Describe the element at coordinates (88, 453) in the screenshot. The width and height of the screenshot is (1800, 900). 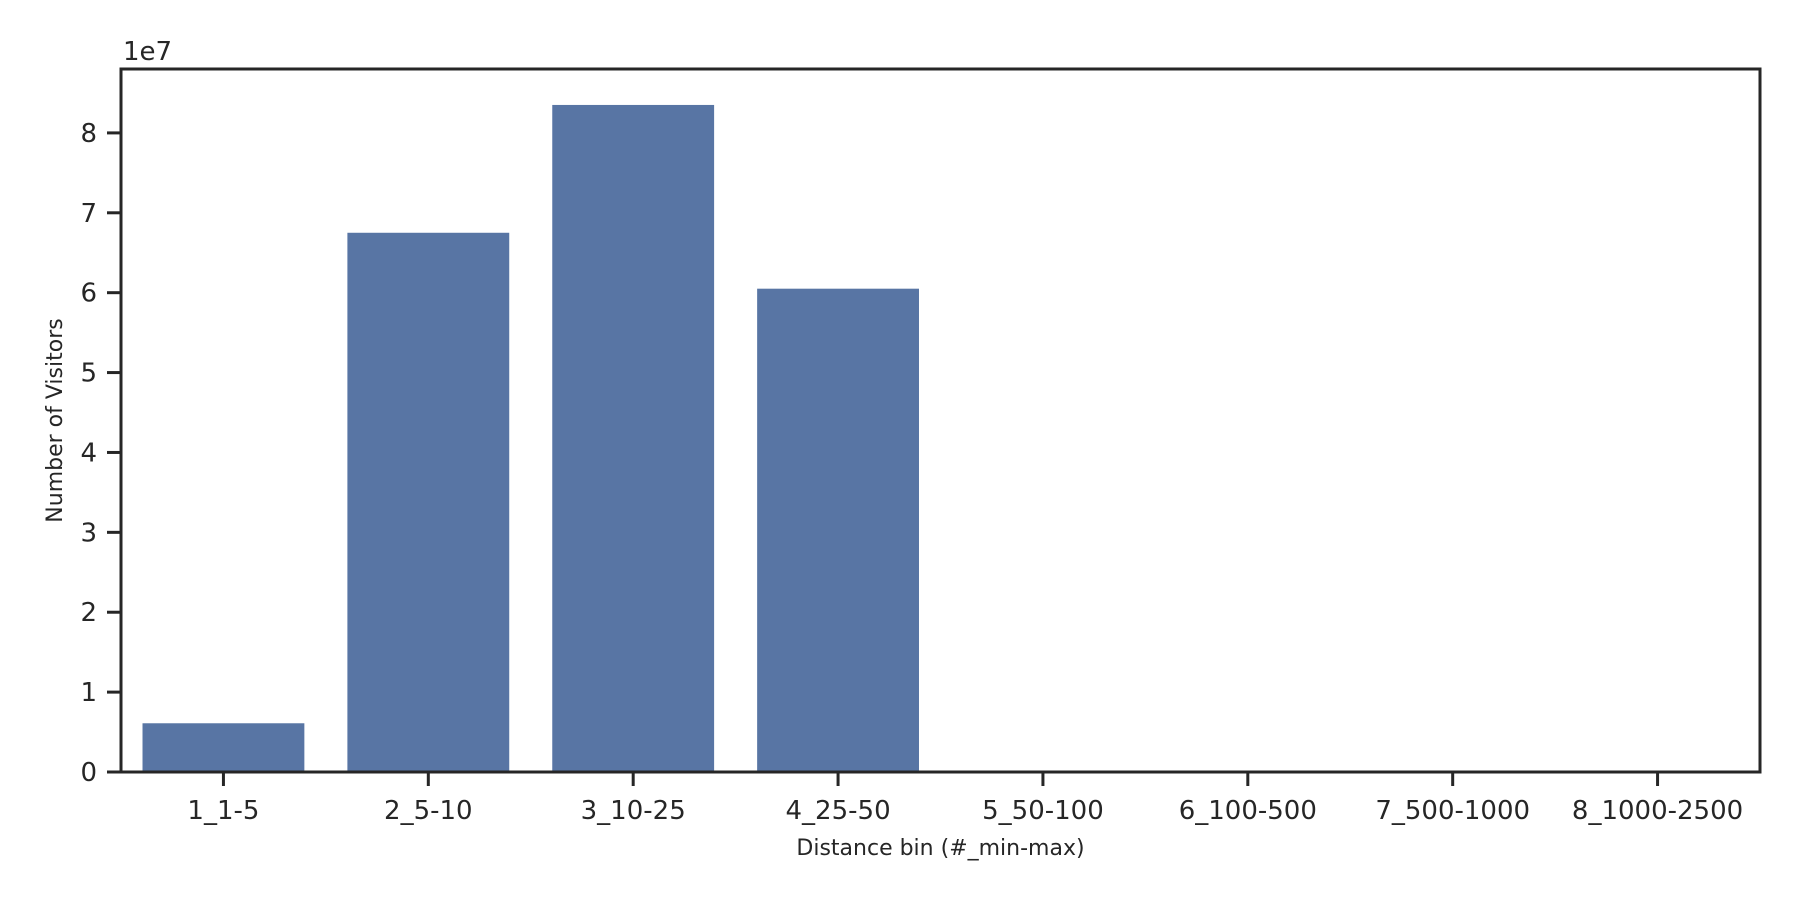
I see `y-tick-label: 4` at that location.